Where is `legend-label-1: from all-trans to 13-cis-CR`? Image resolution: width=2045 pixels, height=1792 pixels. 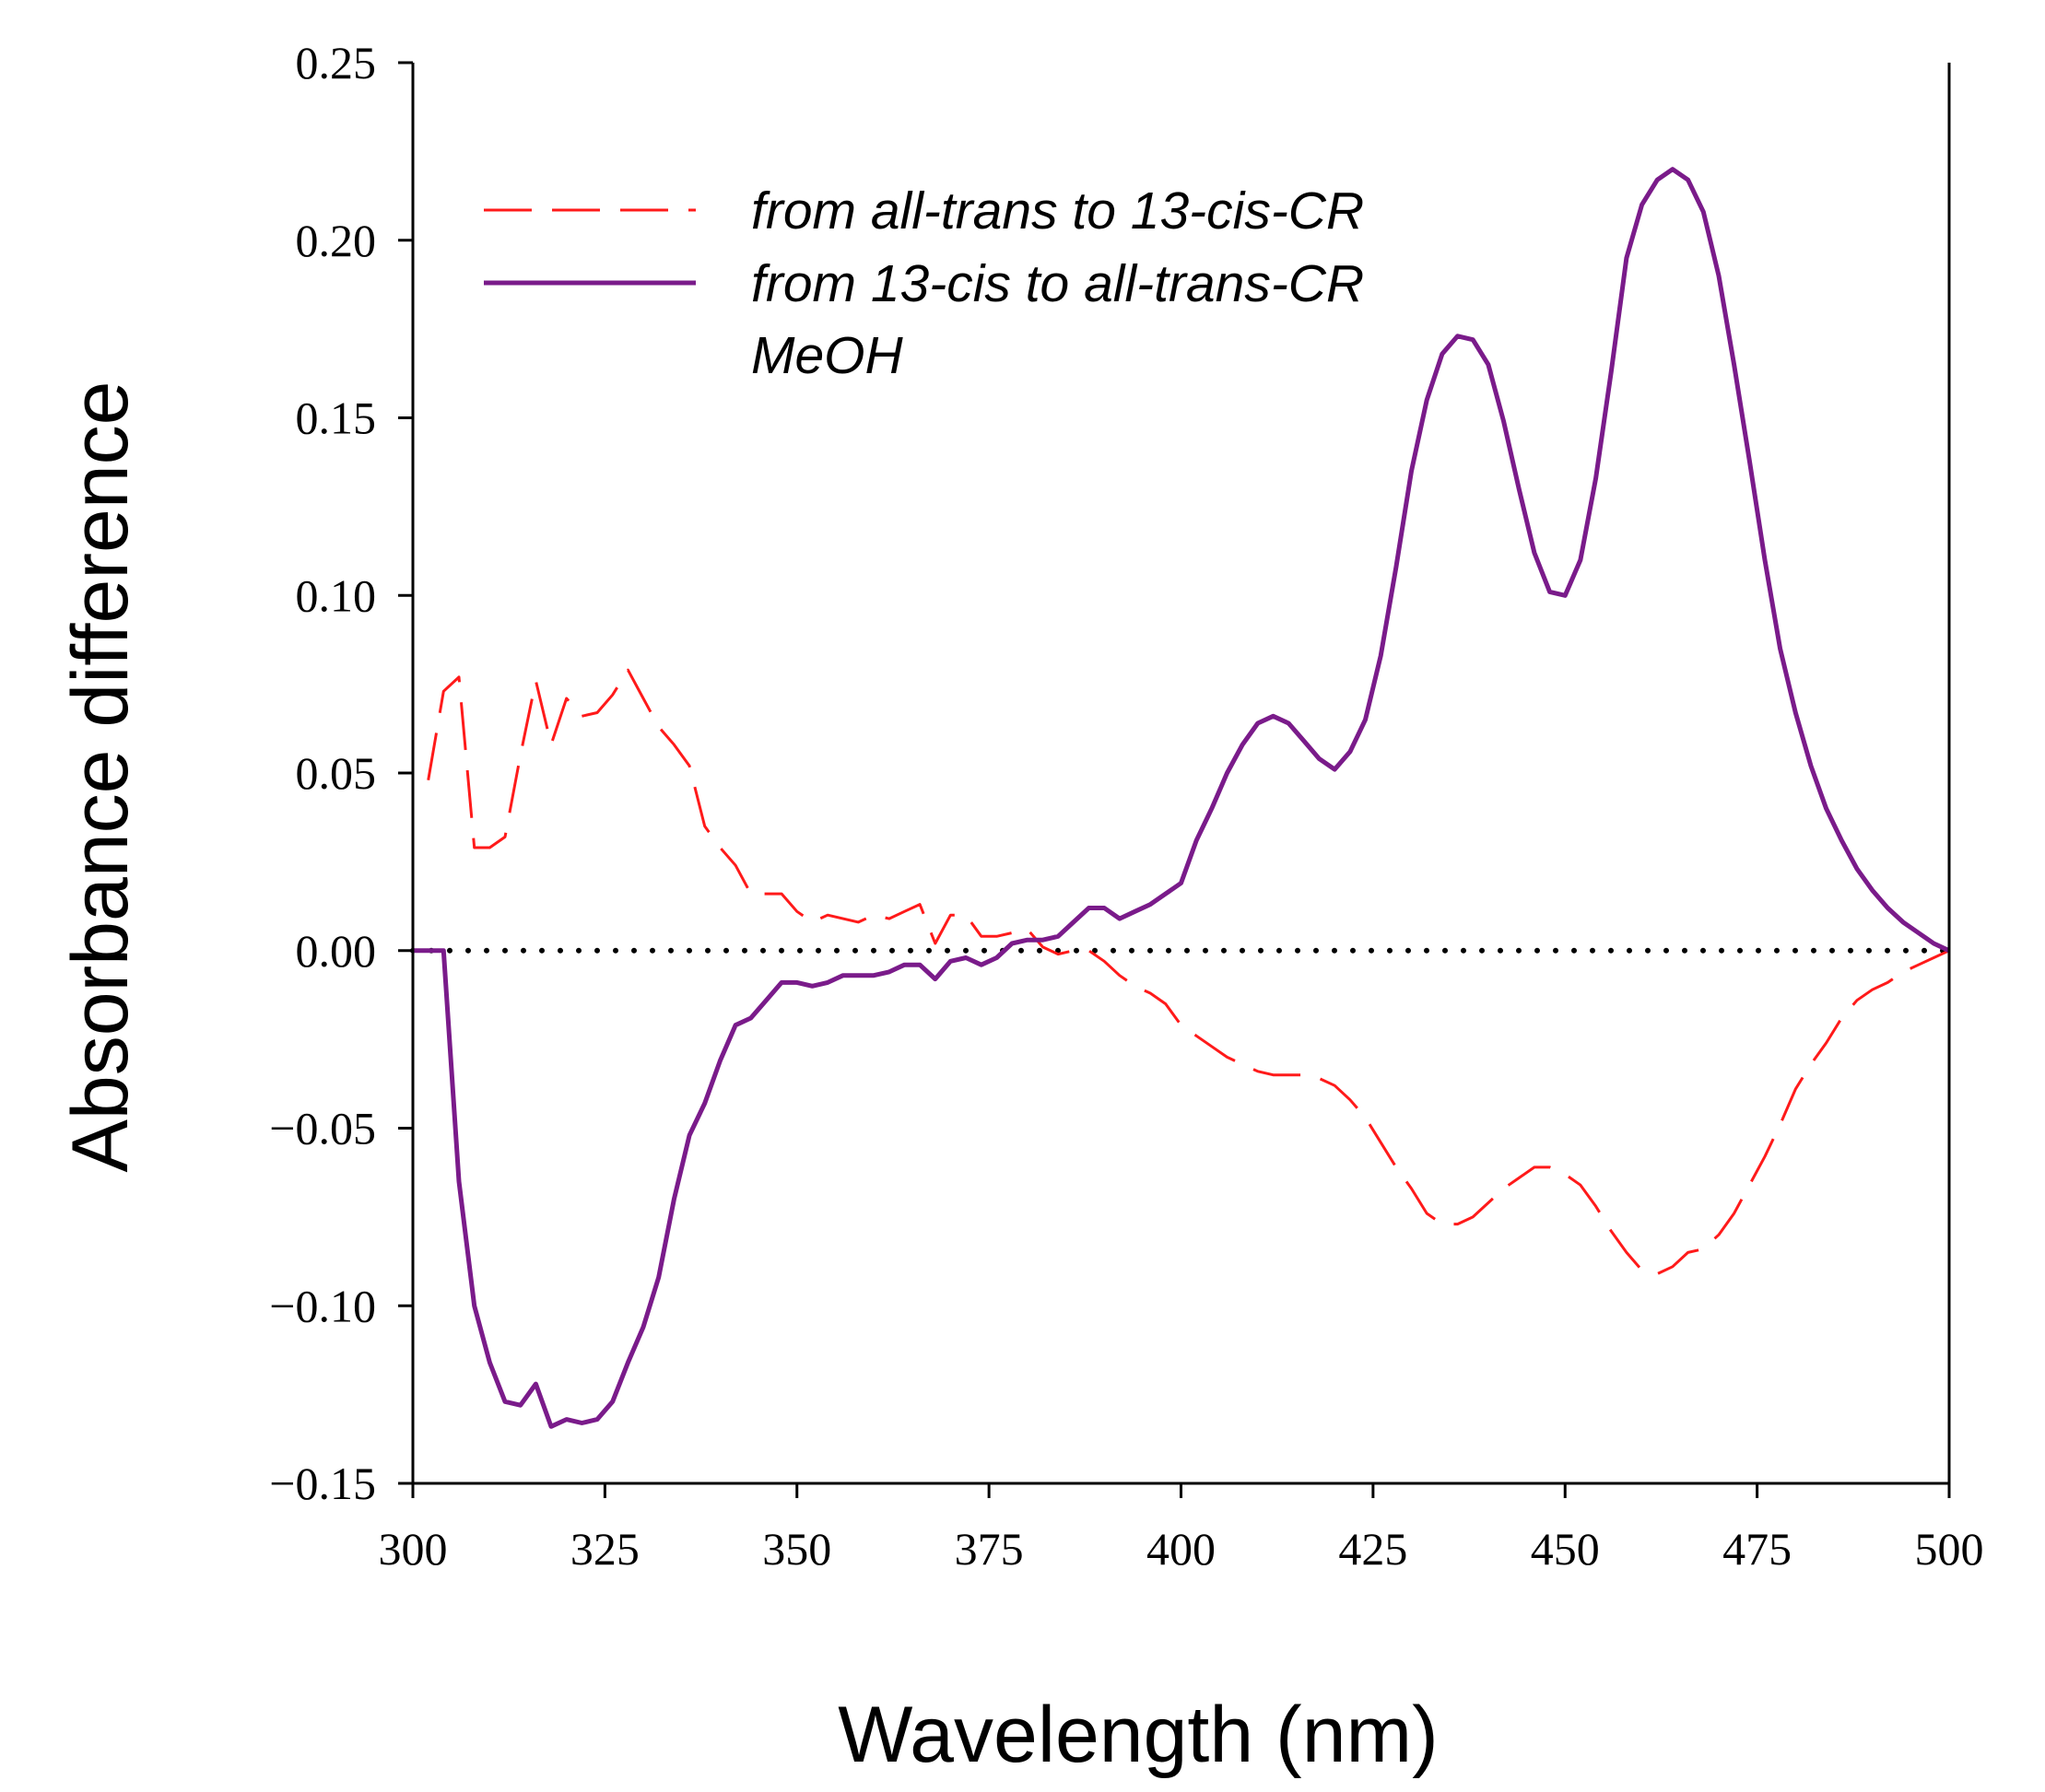
legend-label-1: from all-trans to 13-cis-CR is located at coordinates (1057, 211).